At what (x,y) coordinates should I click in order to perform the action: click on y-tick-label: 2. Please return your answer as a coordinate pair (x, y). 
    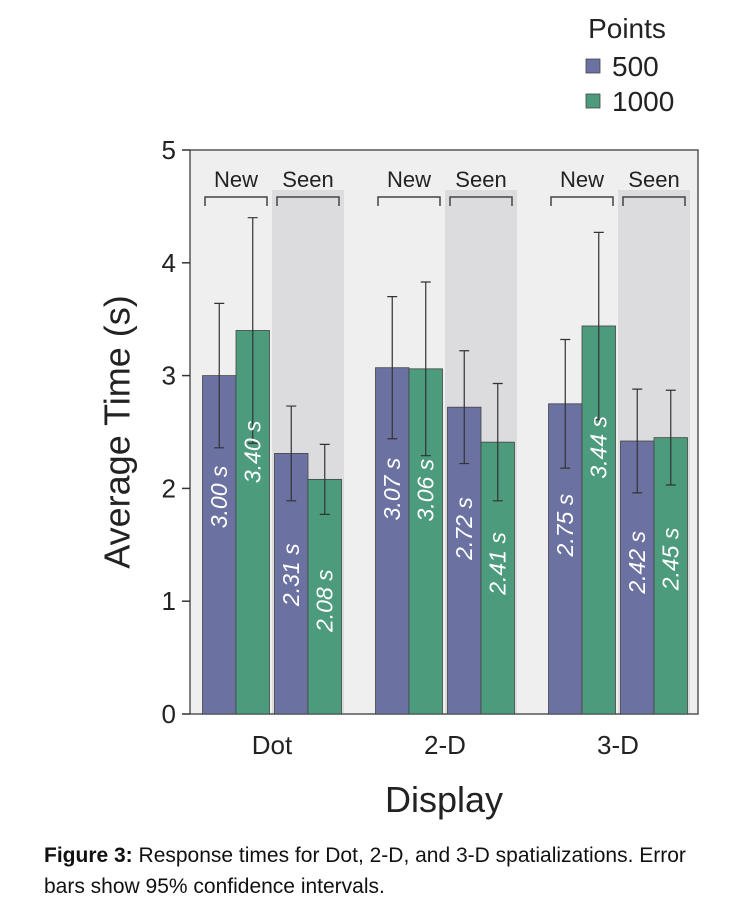
    Looking at the image, I should click on (169, 488).